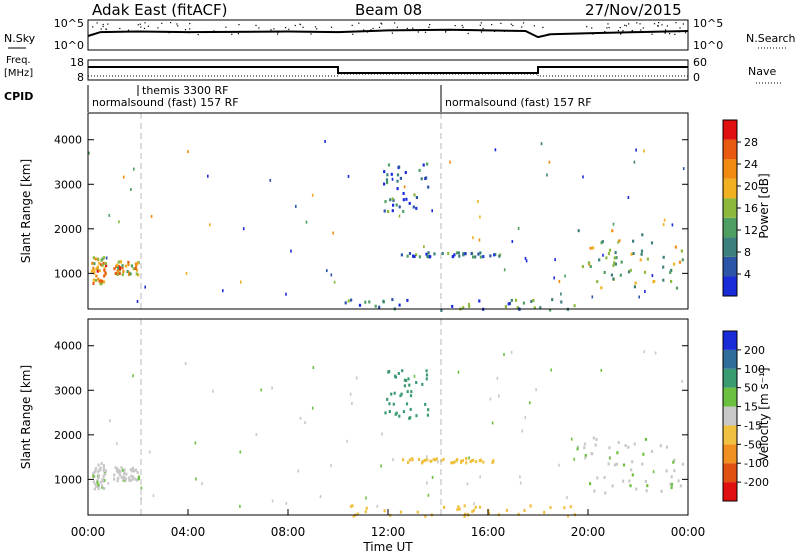 Image resolution: width=800 pixels, height=554 pixels. What do you see at coordinates (751, 142) in the screenshot?
I see `power-colorbar-label: 28` at bounding box center [751, 142].